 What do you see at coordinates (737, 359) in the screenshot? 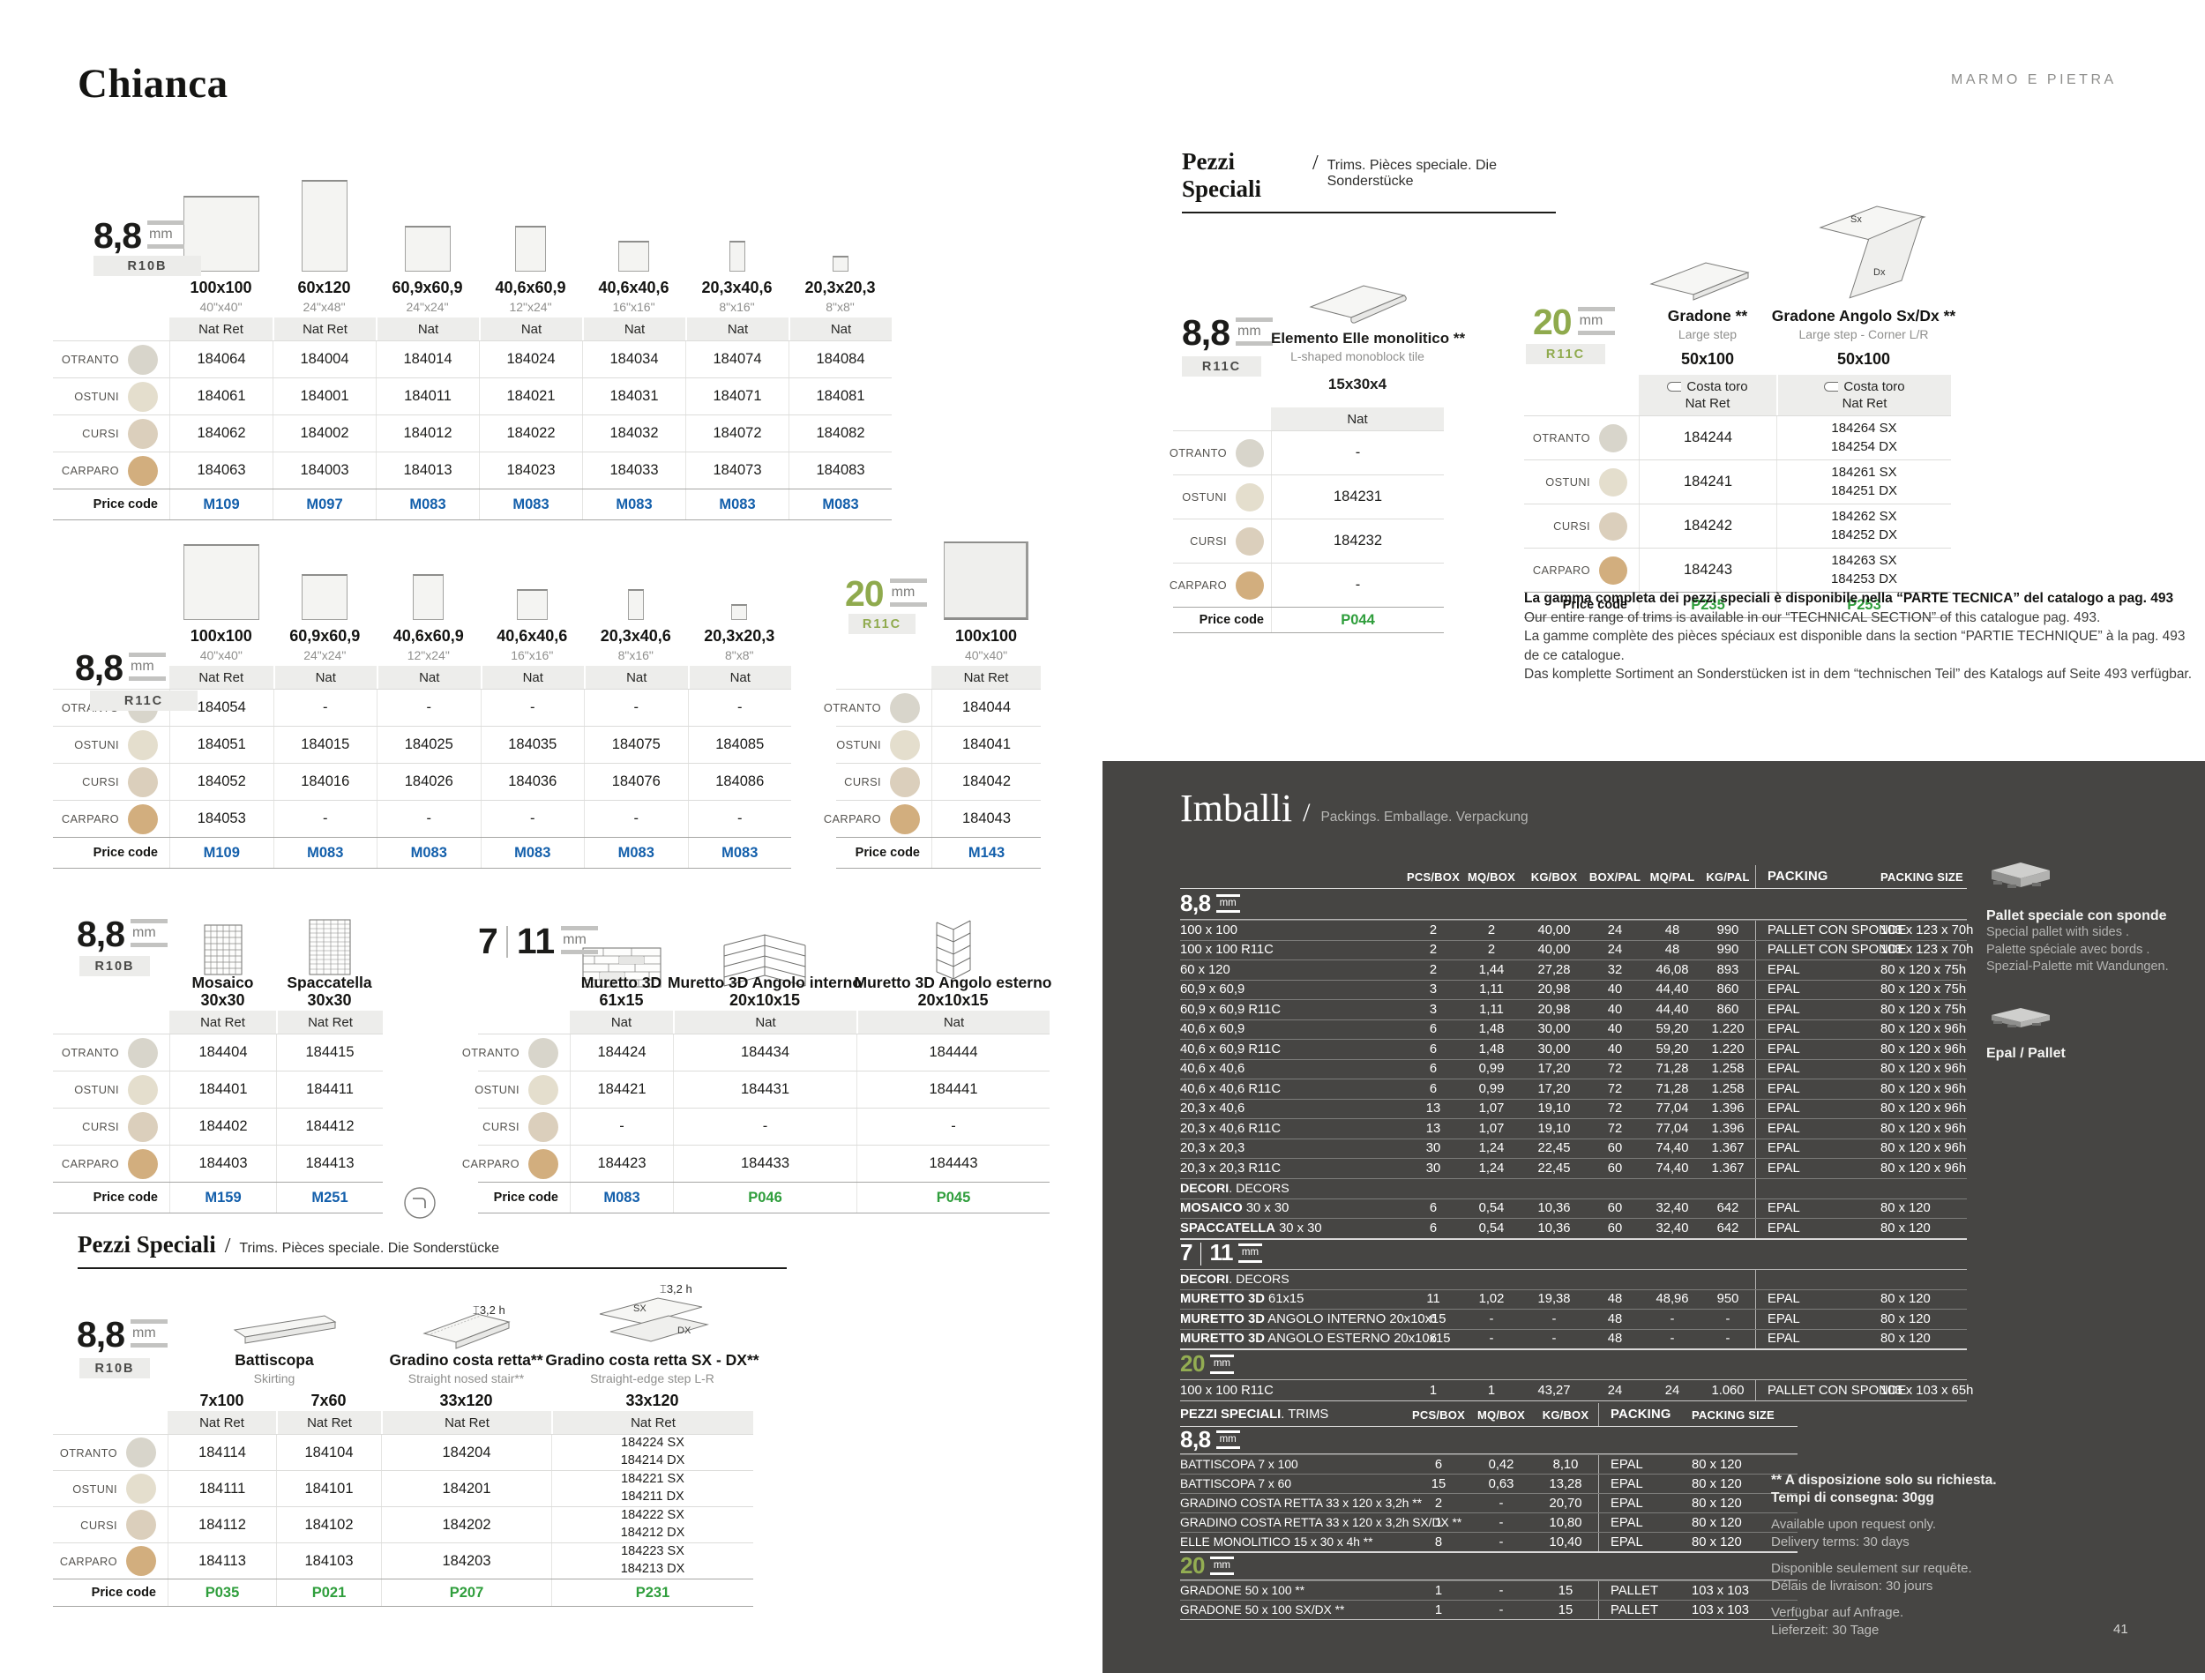
I see `article-code: 184074` at bounding box center [737, 359].